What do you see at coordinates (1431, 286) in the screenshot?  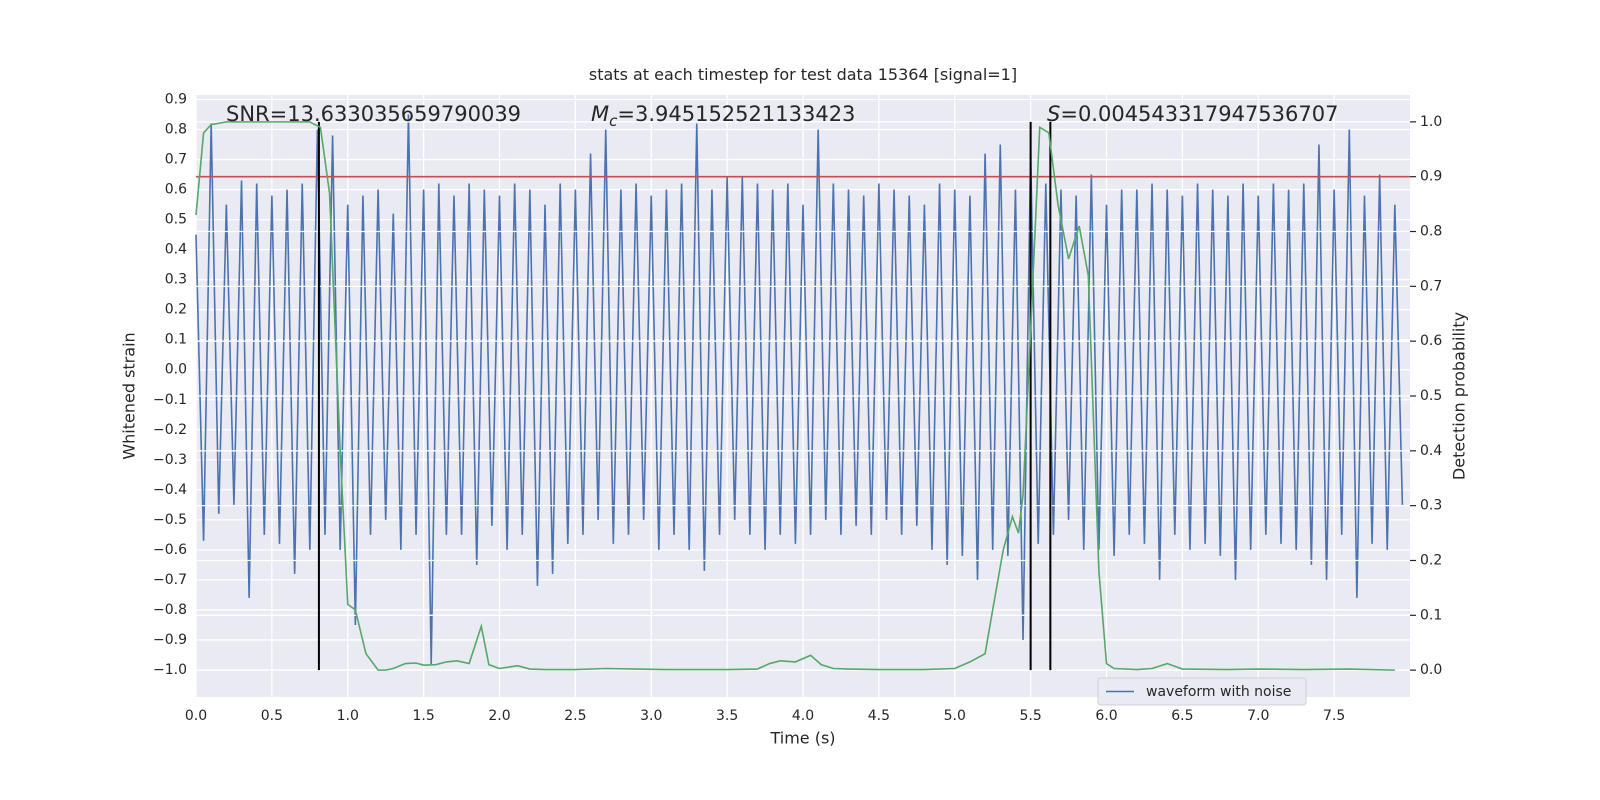 I see `y2-tick-label: 0.7` at bounding box center [1431, 286].